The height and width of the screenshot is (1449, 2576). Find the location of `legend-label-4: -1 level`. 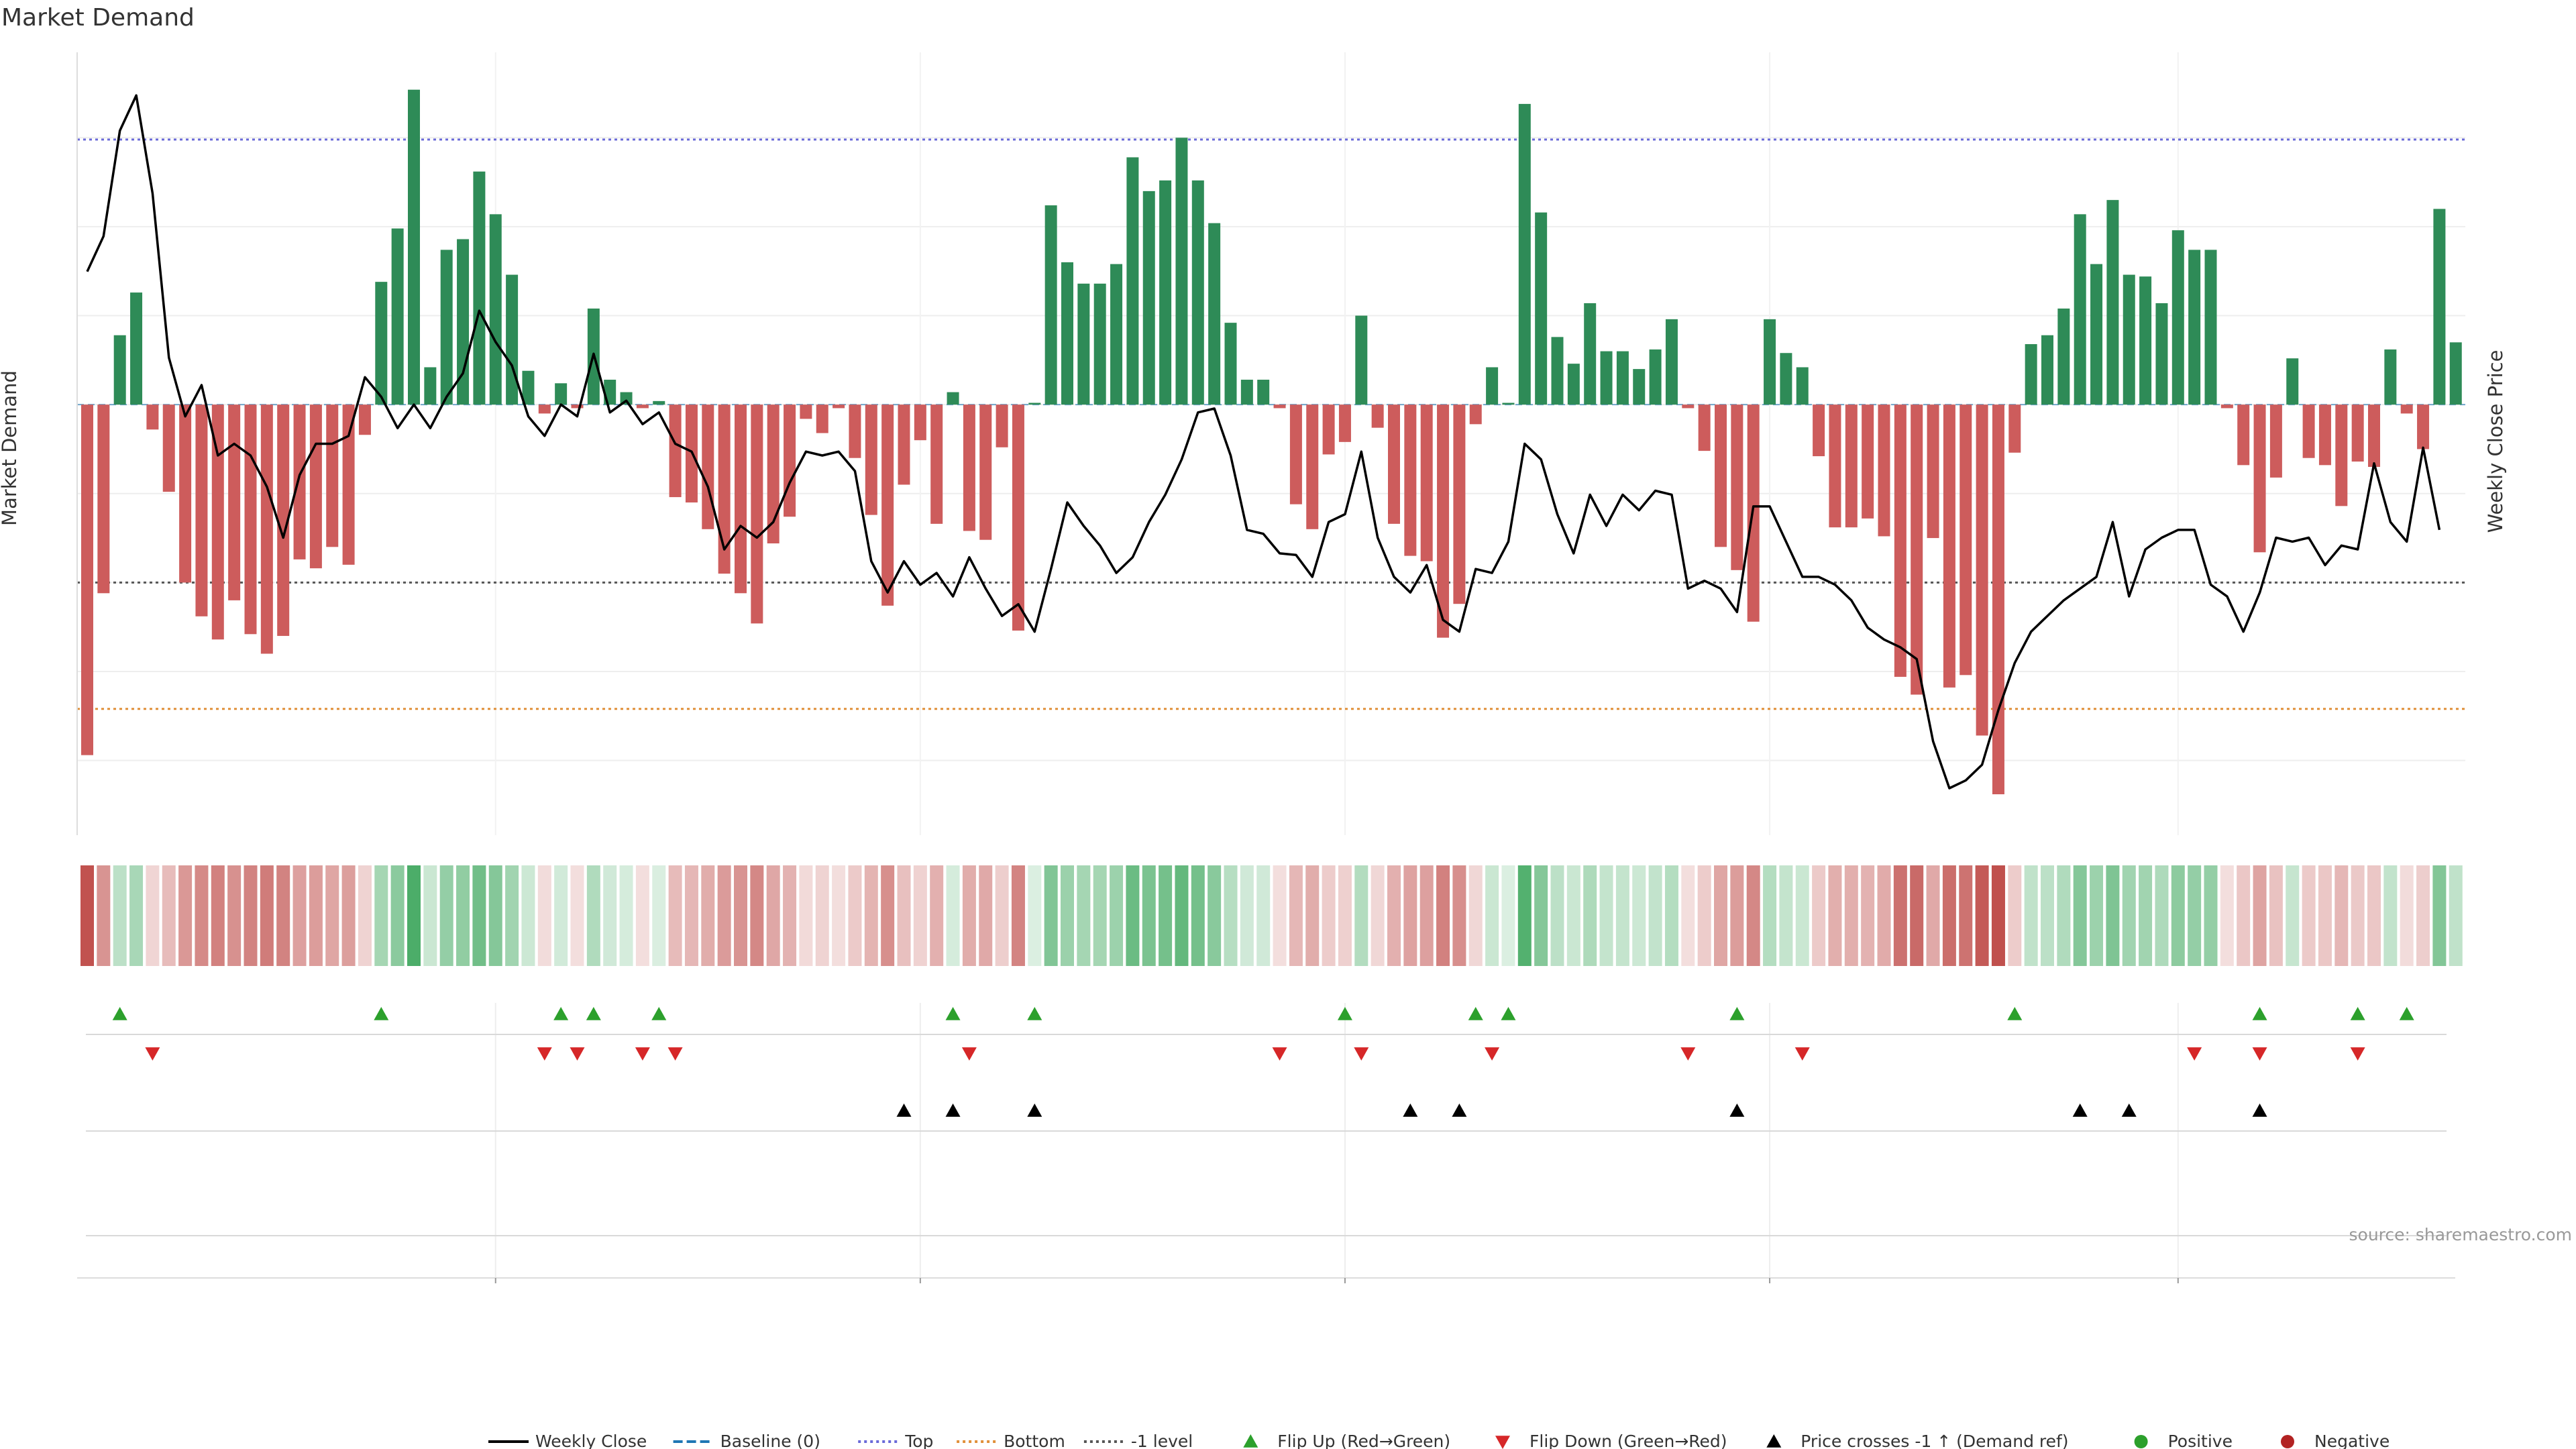

legend-label-4: -1 level is located at coordinates (1162, 1440).